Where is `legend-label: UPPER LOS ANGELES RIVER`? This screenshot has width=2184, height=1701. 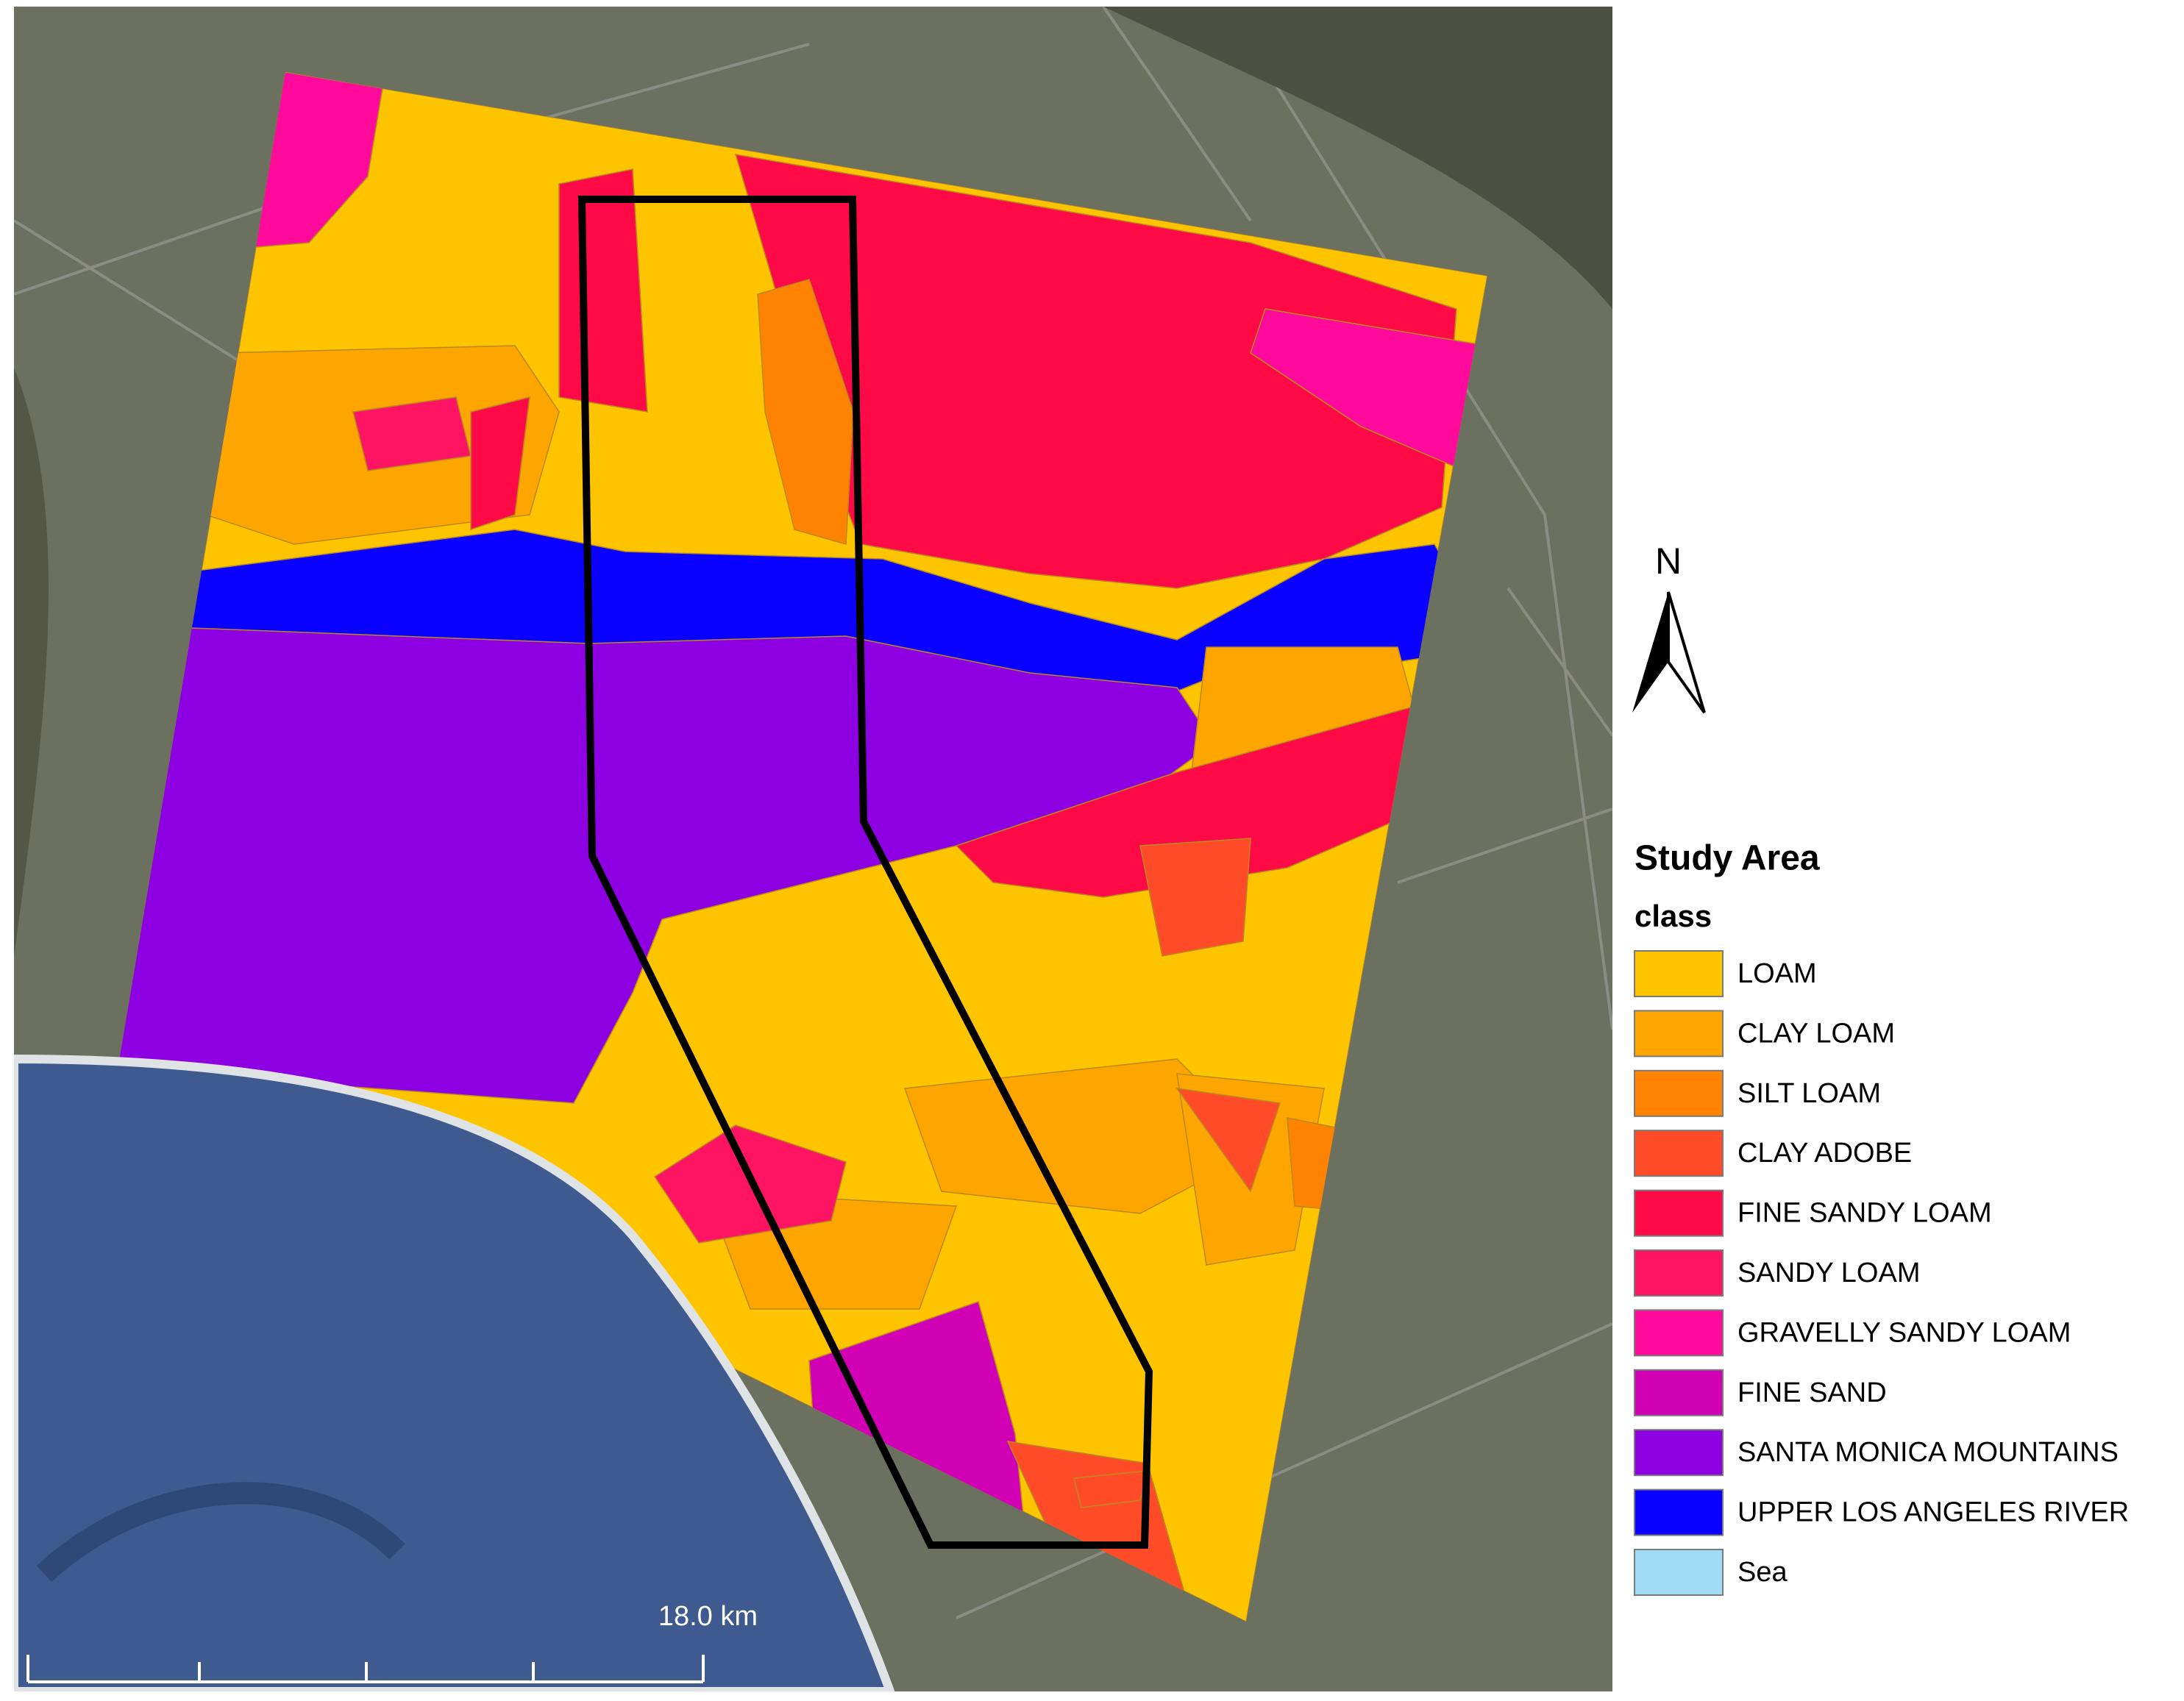
legend-label: UPPER LOS ANGELES RIVER is located at coordinates (1933, 1513).